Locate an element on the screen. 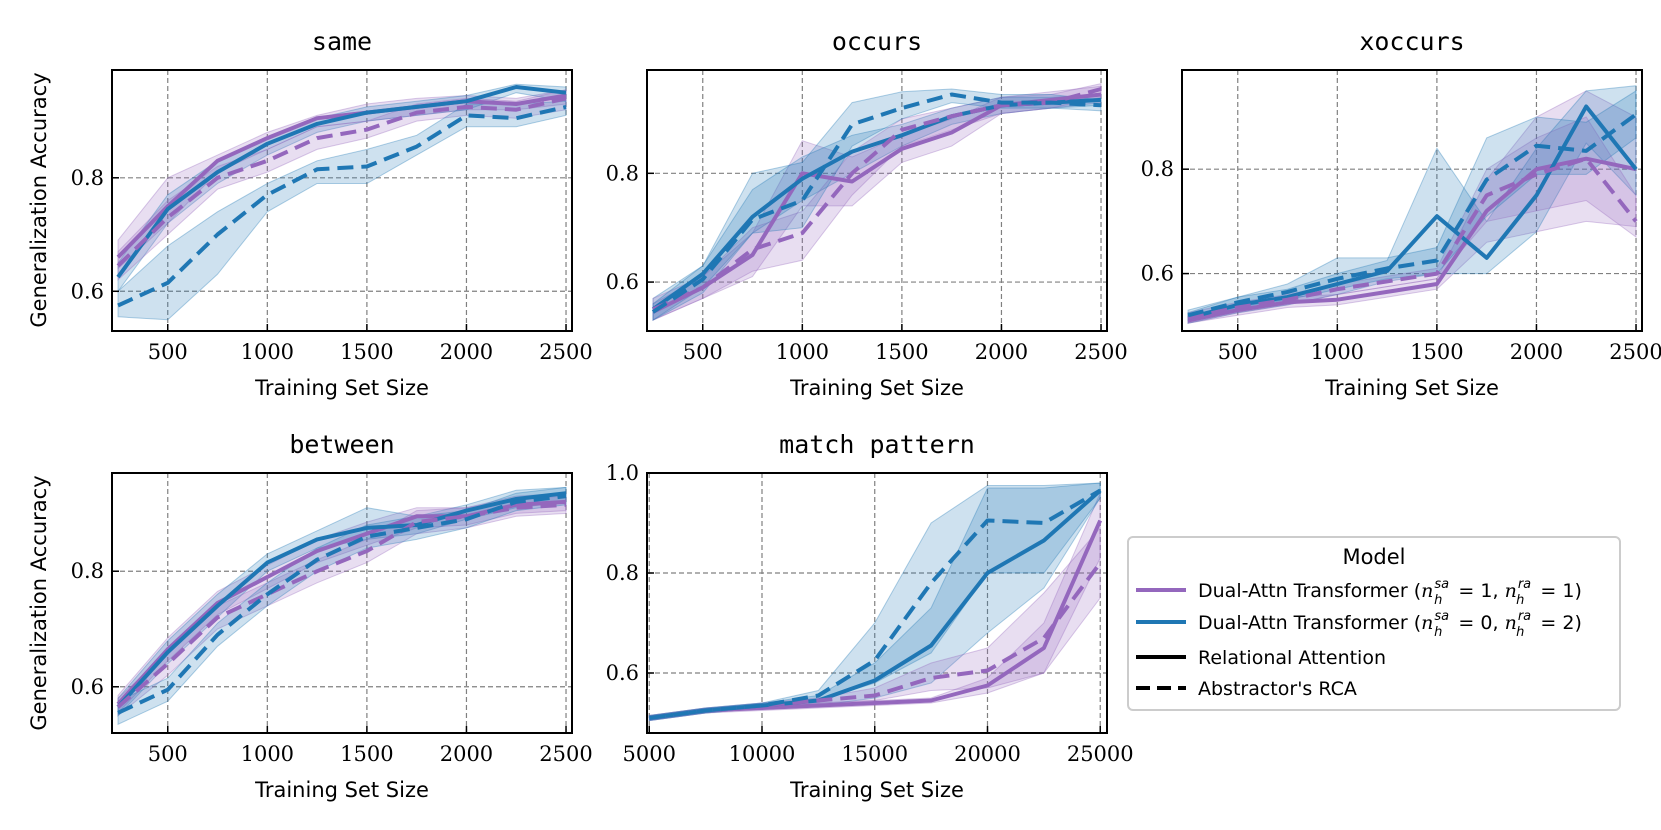  subplot-title: occurs is located at coordinates (877, 41).